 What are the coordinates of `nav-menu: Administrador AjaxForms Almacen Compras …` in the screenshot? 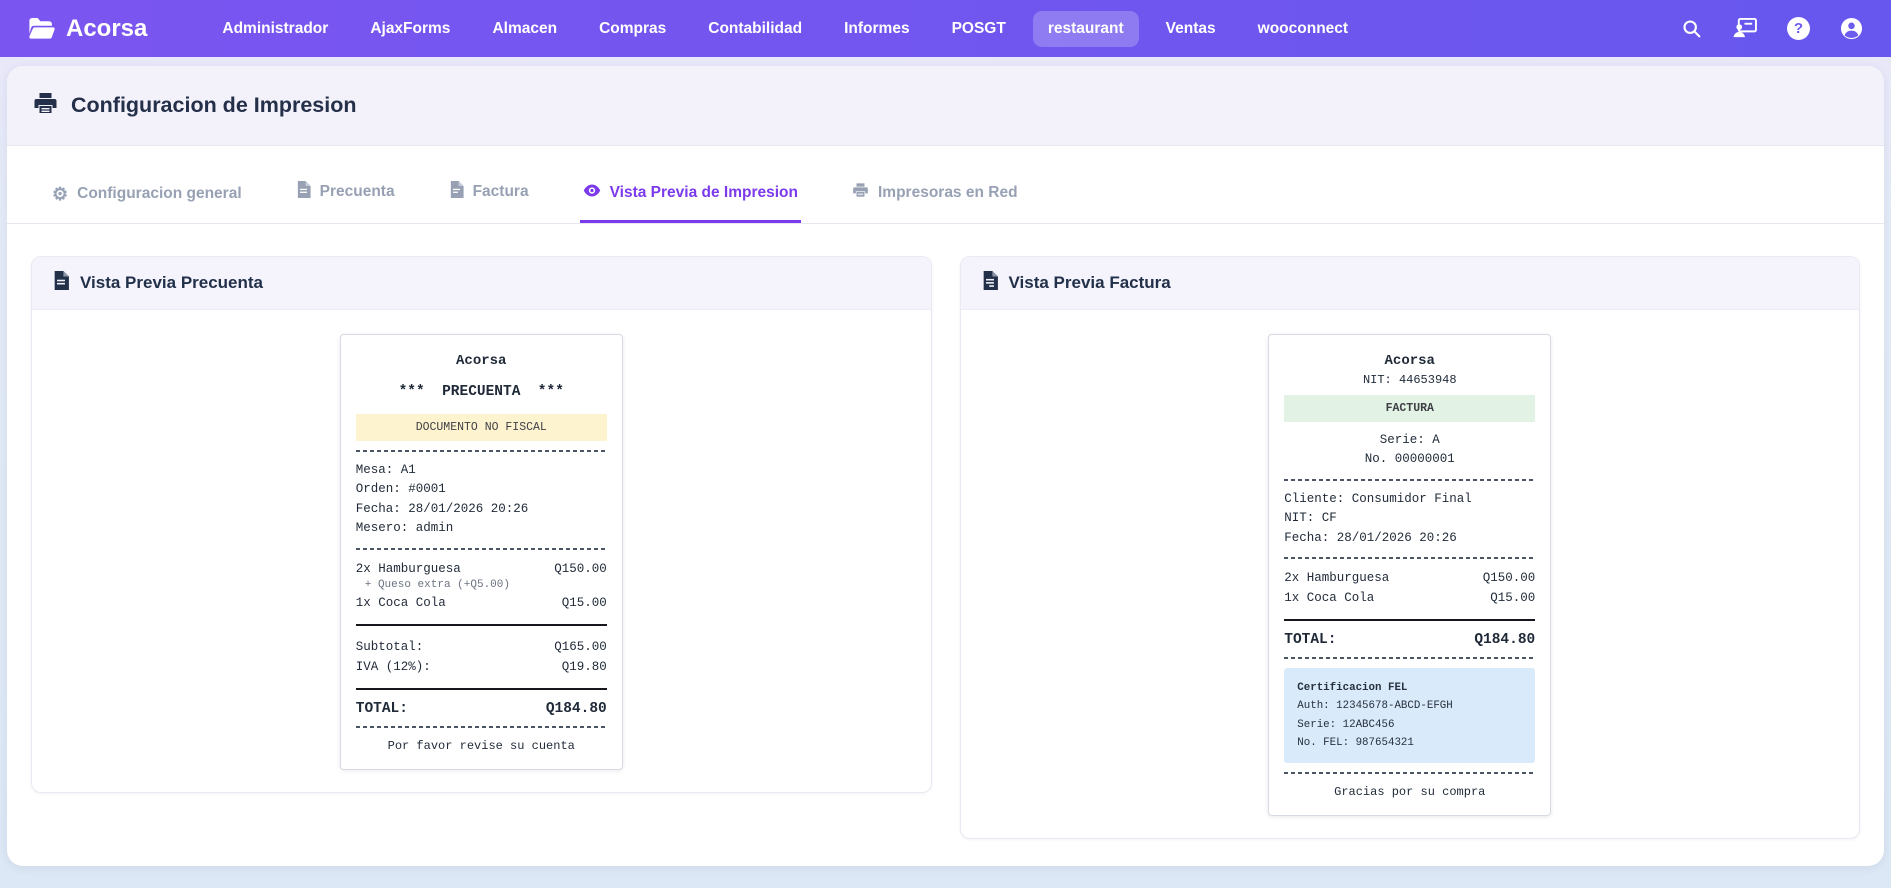 It's located at (785, 28).